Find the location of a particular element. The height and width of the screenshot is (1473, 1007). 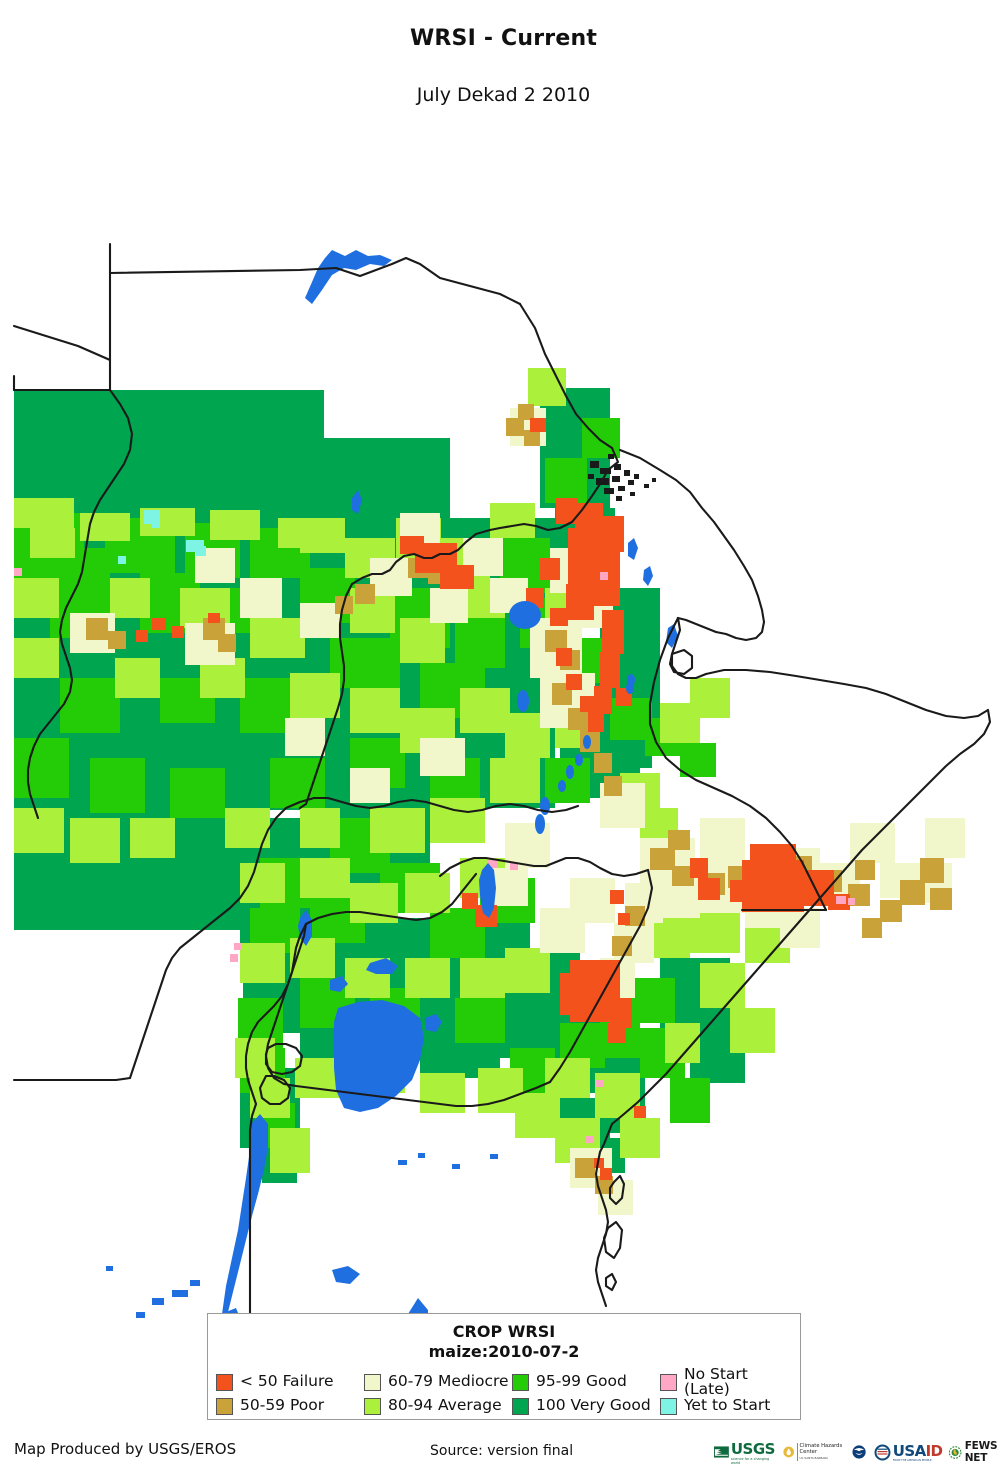

usgs-logo-text: USGS is located at coordinates (753, 1449).